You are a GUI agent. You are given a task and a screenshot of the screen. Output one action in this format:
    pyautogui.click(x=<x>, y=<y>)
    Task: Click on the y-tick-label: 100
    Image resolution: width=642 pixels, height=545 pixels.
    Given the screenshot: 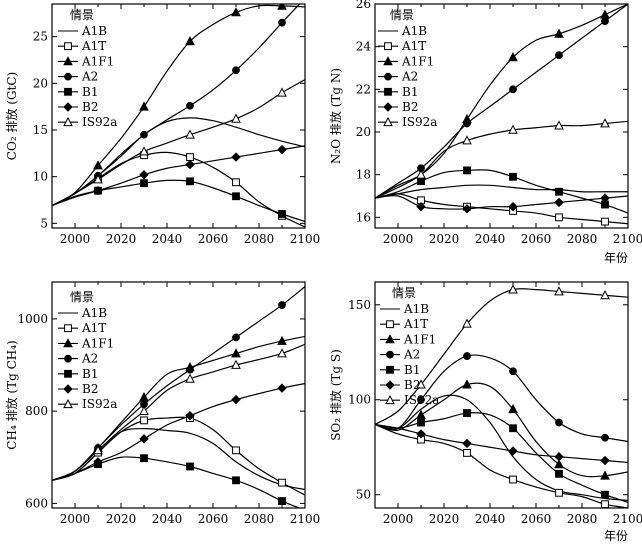 What is the action you would take?
    pyautogui.click(x=359, y=400)
    